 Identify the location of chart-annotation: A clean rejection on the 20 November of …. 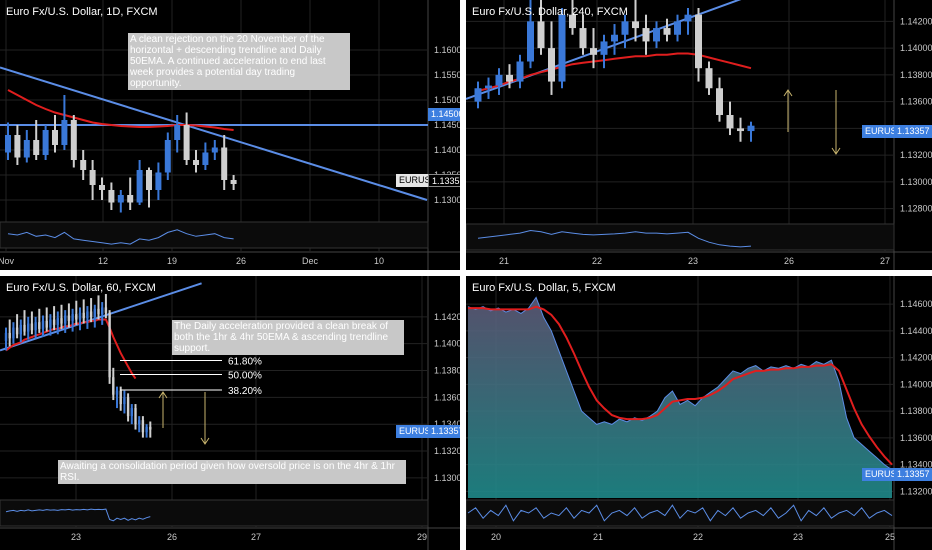
(239, 61).